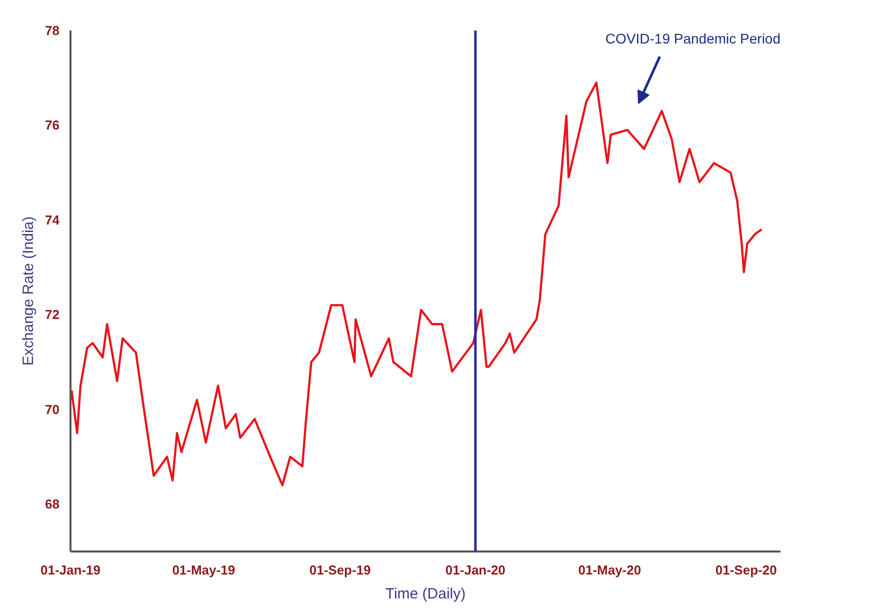 The width and height of the screenshot is (869, 614). I want to click on y-tick-label: 72, so click(52, 314).